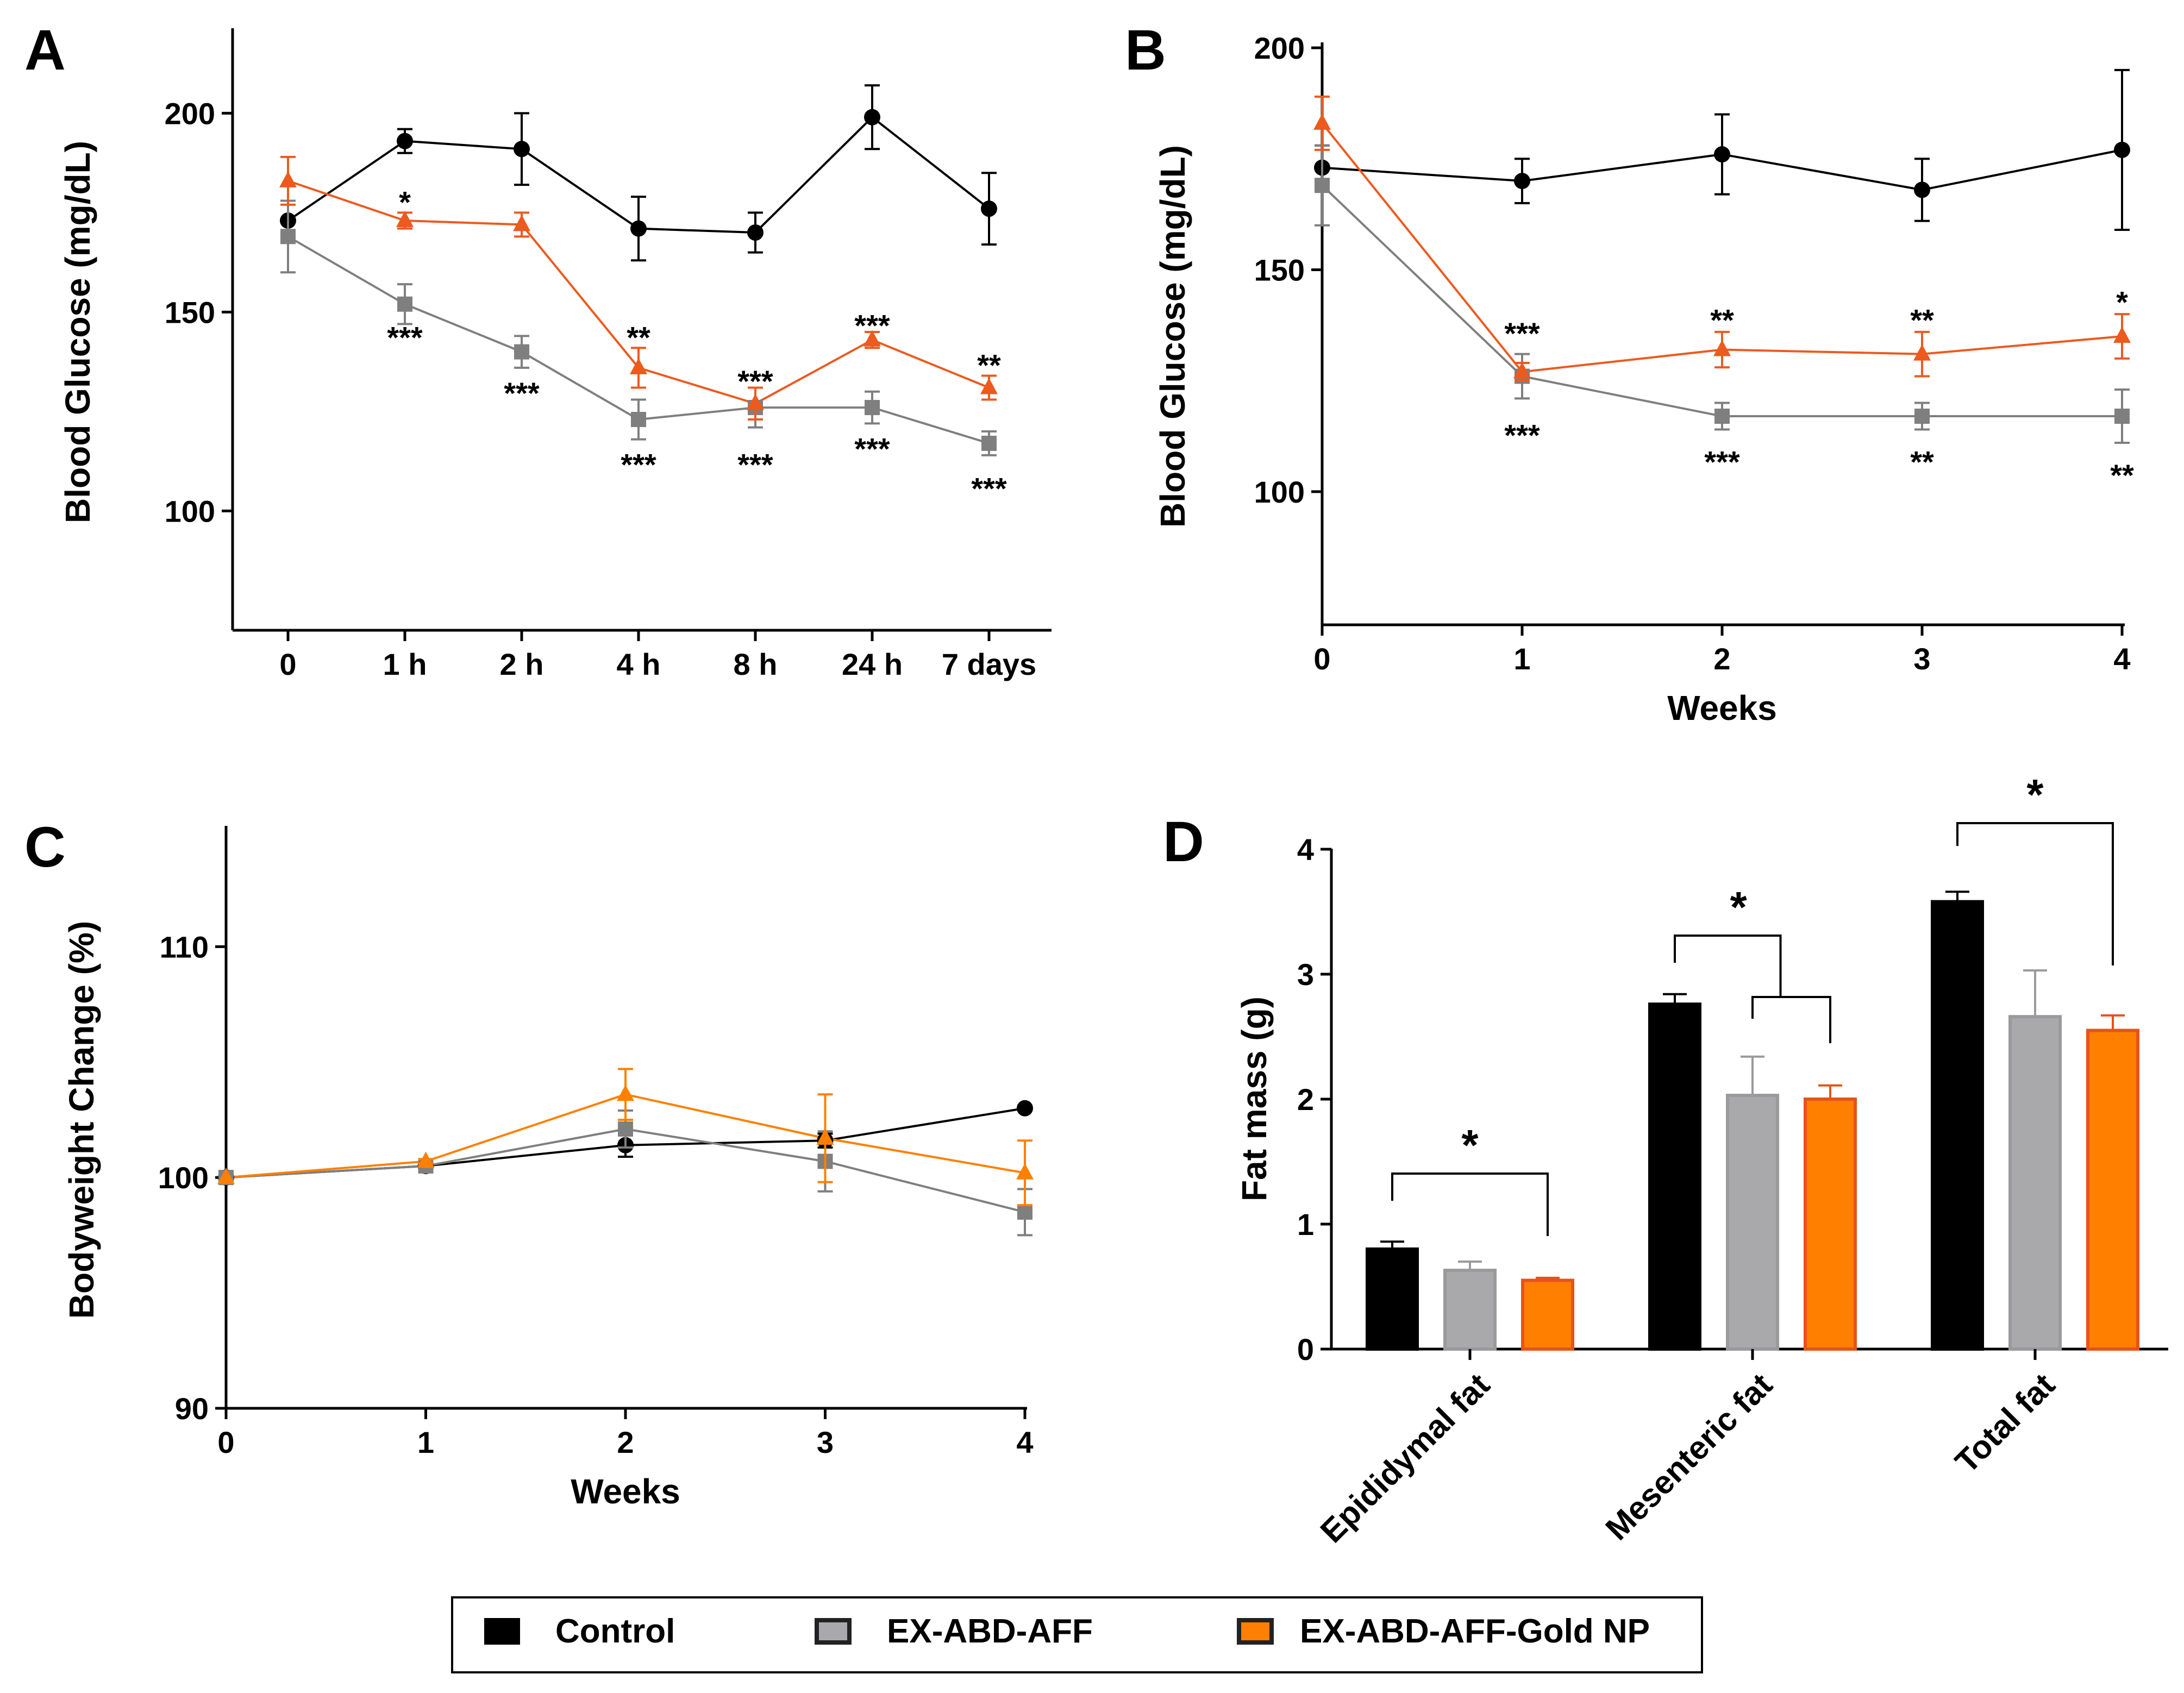 This screenshot has width=2184, height=1693. What do you see at coordinates (502, 1631) in the screenshot?
I see `legend-swatch-control` at bounding box center [502, 1631].